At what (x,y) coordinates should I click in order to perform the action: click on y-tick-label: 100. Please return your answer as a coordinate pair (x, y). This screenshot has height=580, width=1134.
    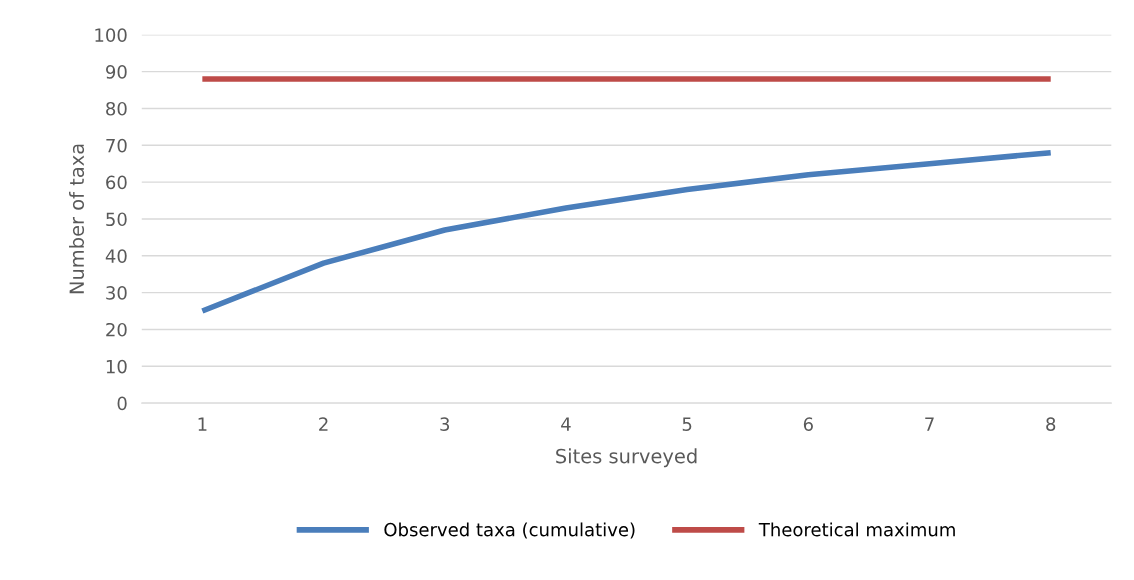
    Looking at the image, I should click on (111, 35).